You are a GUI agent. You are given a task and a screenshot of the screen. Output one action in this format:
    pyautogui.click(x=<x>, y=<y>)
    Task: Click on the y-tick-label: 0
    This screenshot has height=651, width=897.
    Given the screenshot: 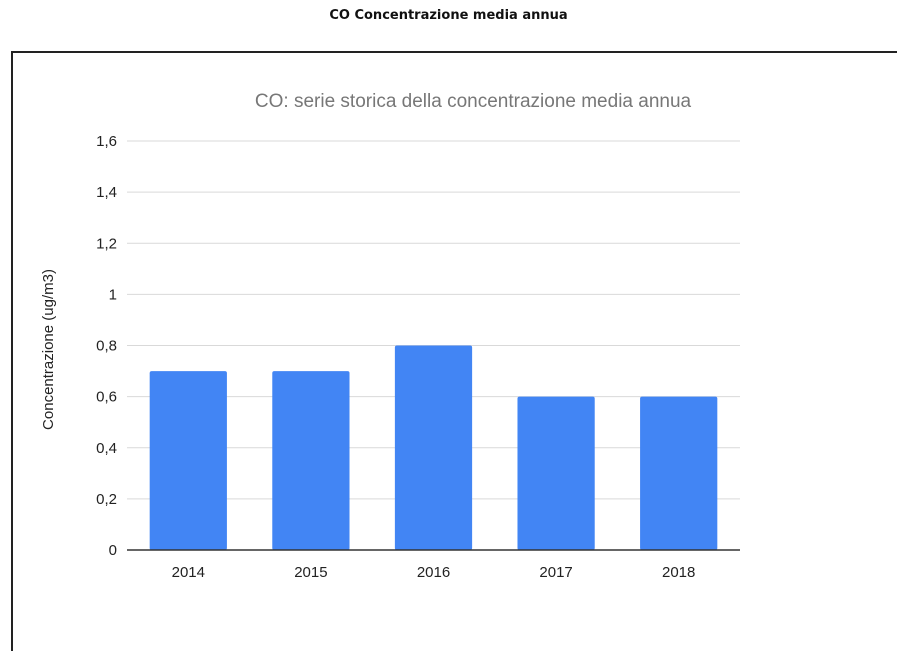 What is the action you would take?
    pyautogui.click(x=113, y=550)
    